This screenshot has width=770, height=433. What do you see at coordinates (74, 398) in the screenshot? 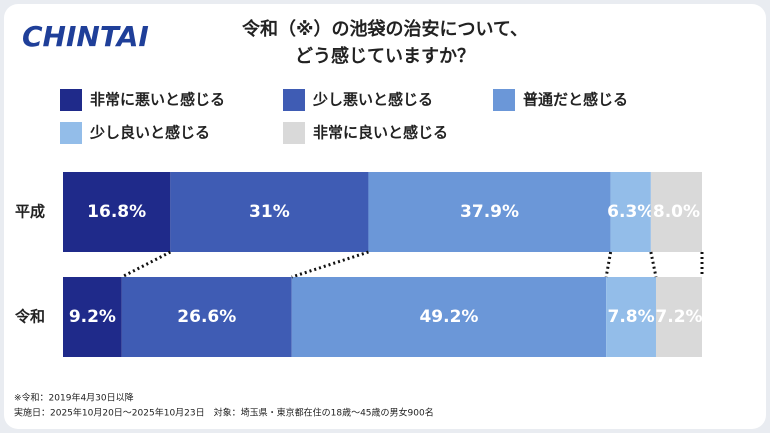
I see `footnote: ※令和：2019年4月30日以降` at bounding box center [74, 398].